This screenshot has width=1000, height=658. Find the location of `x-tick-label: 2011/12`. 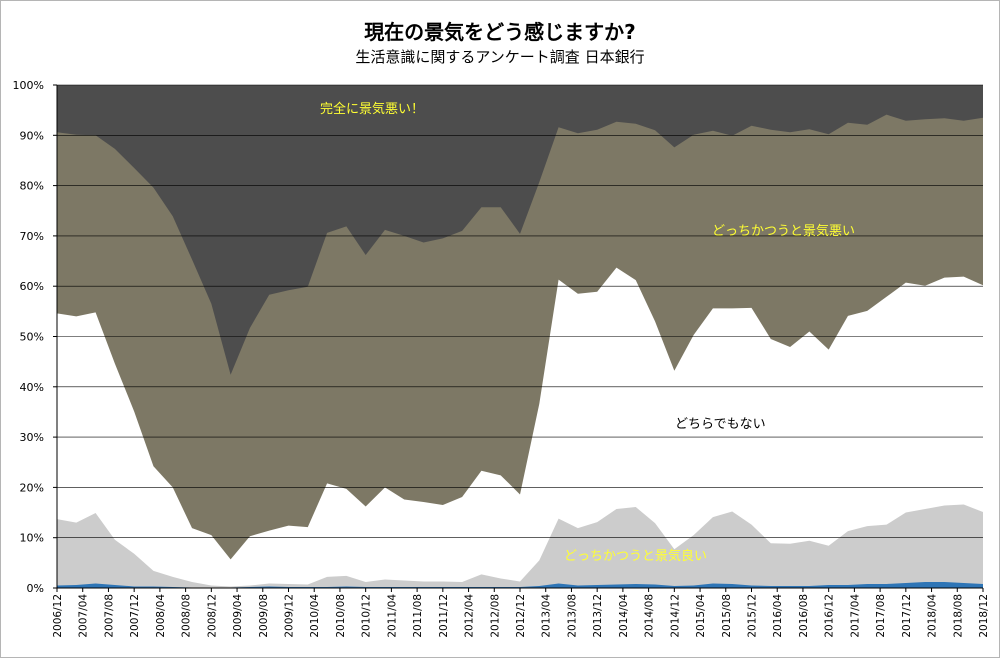

x-tick-label: 2011/12 is located at coordinates (444, 616).